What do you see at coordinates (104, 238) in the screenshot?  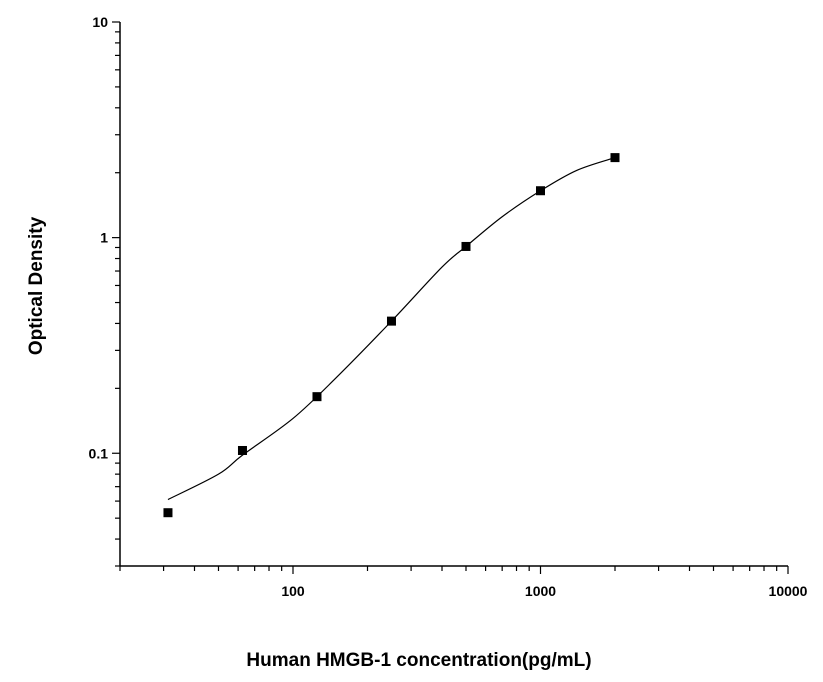 I see `y-tick-label: 1` at bounding box center [104, 238].